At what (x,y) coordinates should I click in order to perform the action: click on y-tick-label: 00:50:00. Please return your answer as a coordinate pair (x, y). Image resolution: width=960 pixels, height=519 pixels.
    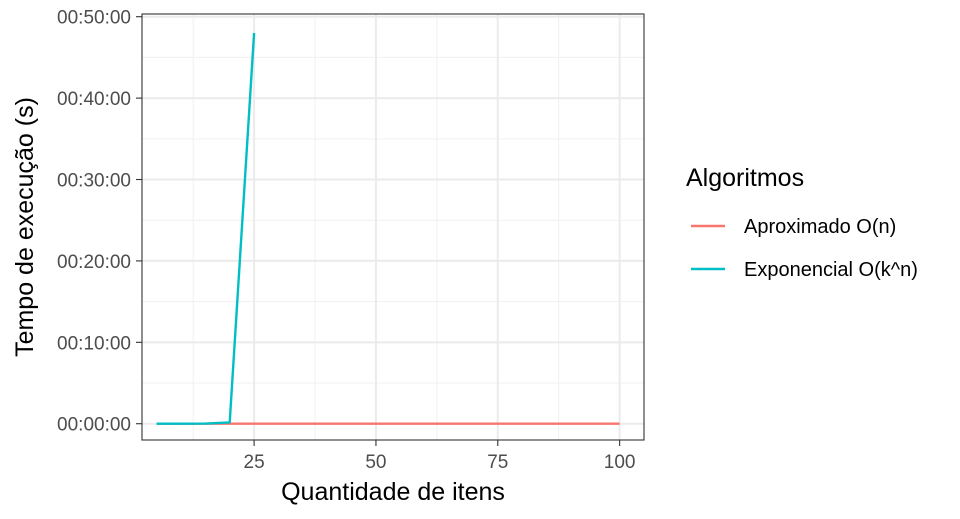
    Looking at the image, I should click on (94, 18).